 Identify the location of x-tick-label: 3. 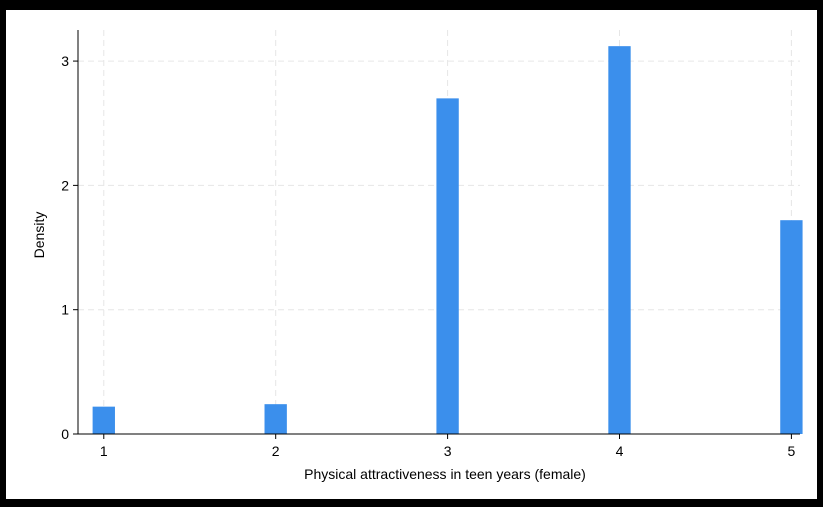
(448, 451).